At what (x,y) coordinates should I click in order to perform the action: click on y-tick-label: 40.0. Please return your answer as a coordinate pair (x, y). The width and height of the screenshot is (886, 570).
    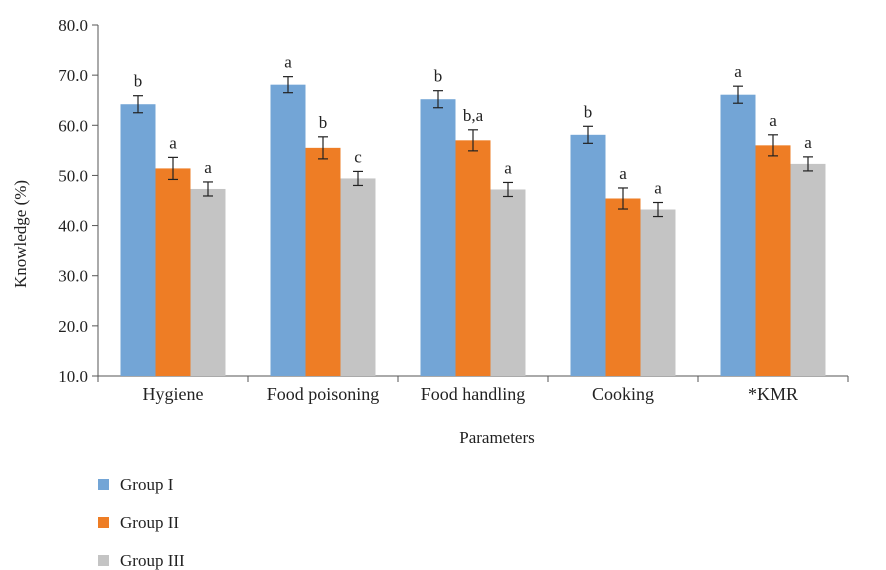
    Looking at the image, I should click on (73, 226).